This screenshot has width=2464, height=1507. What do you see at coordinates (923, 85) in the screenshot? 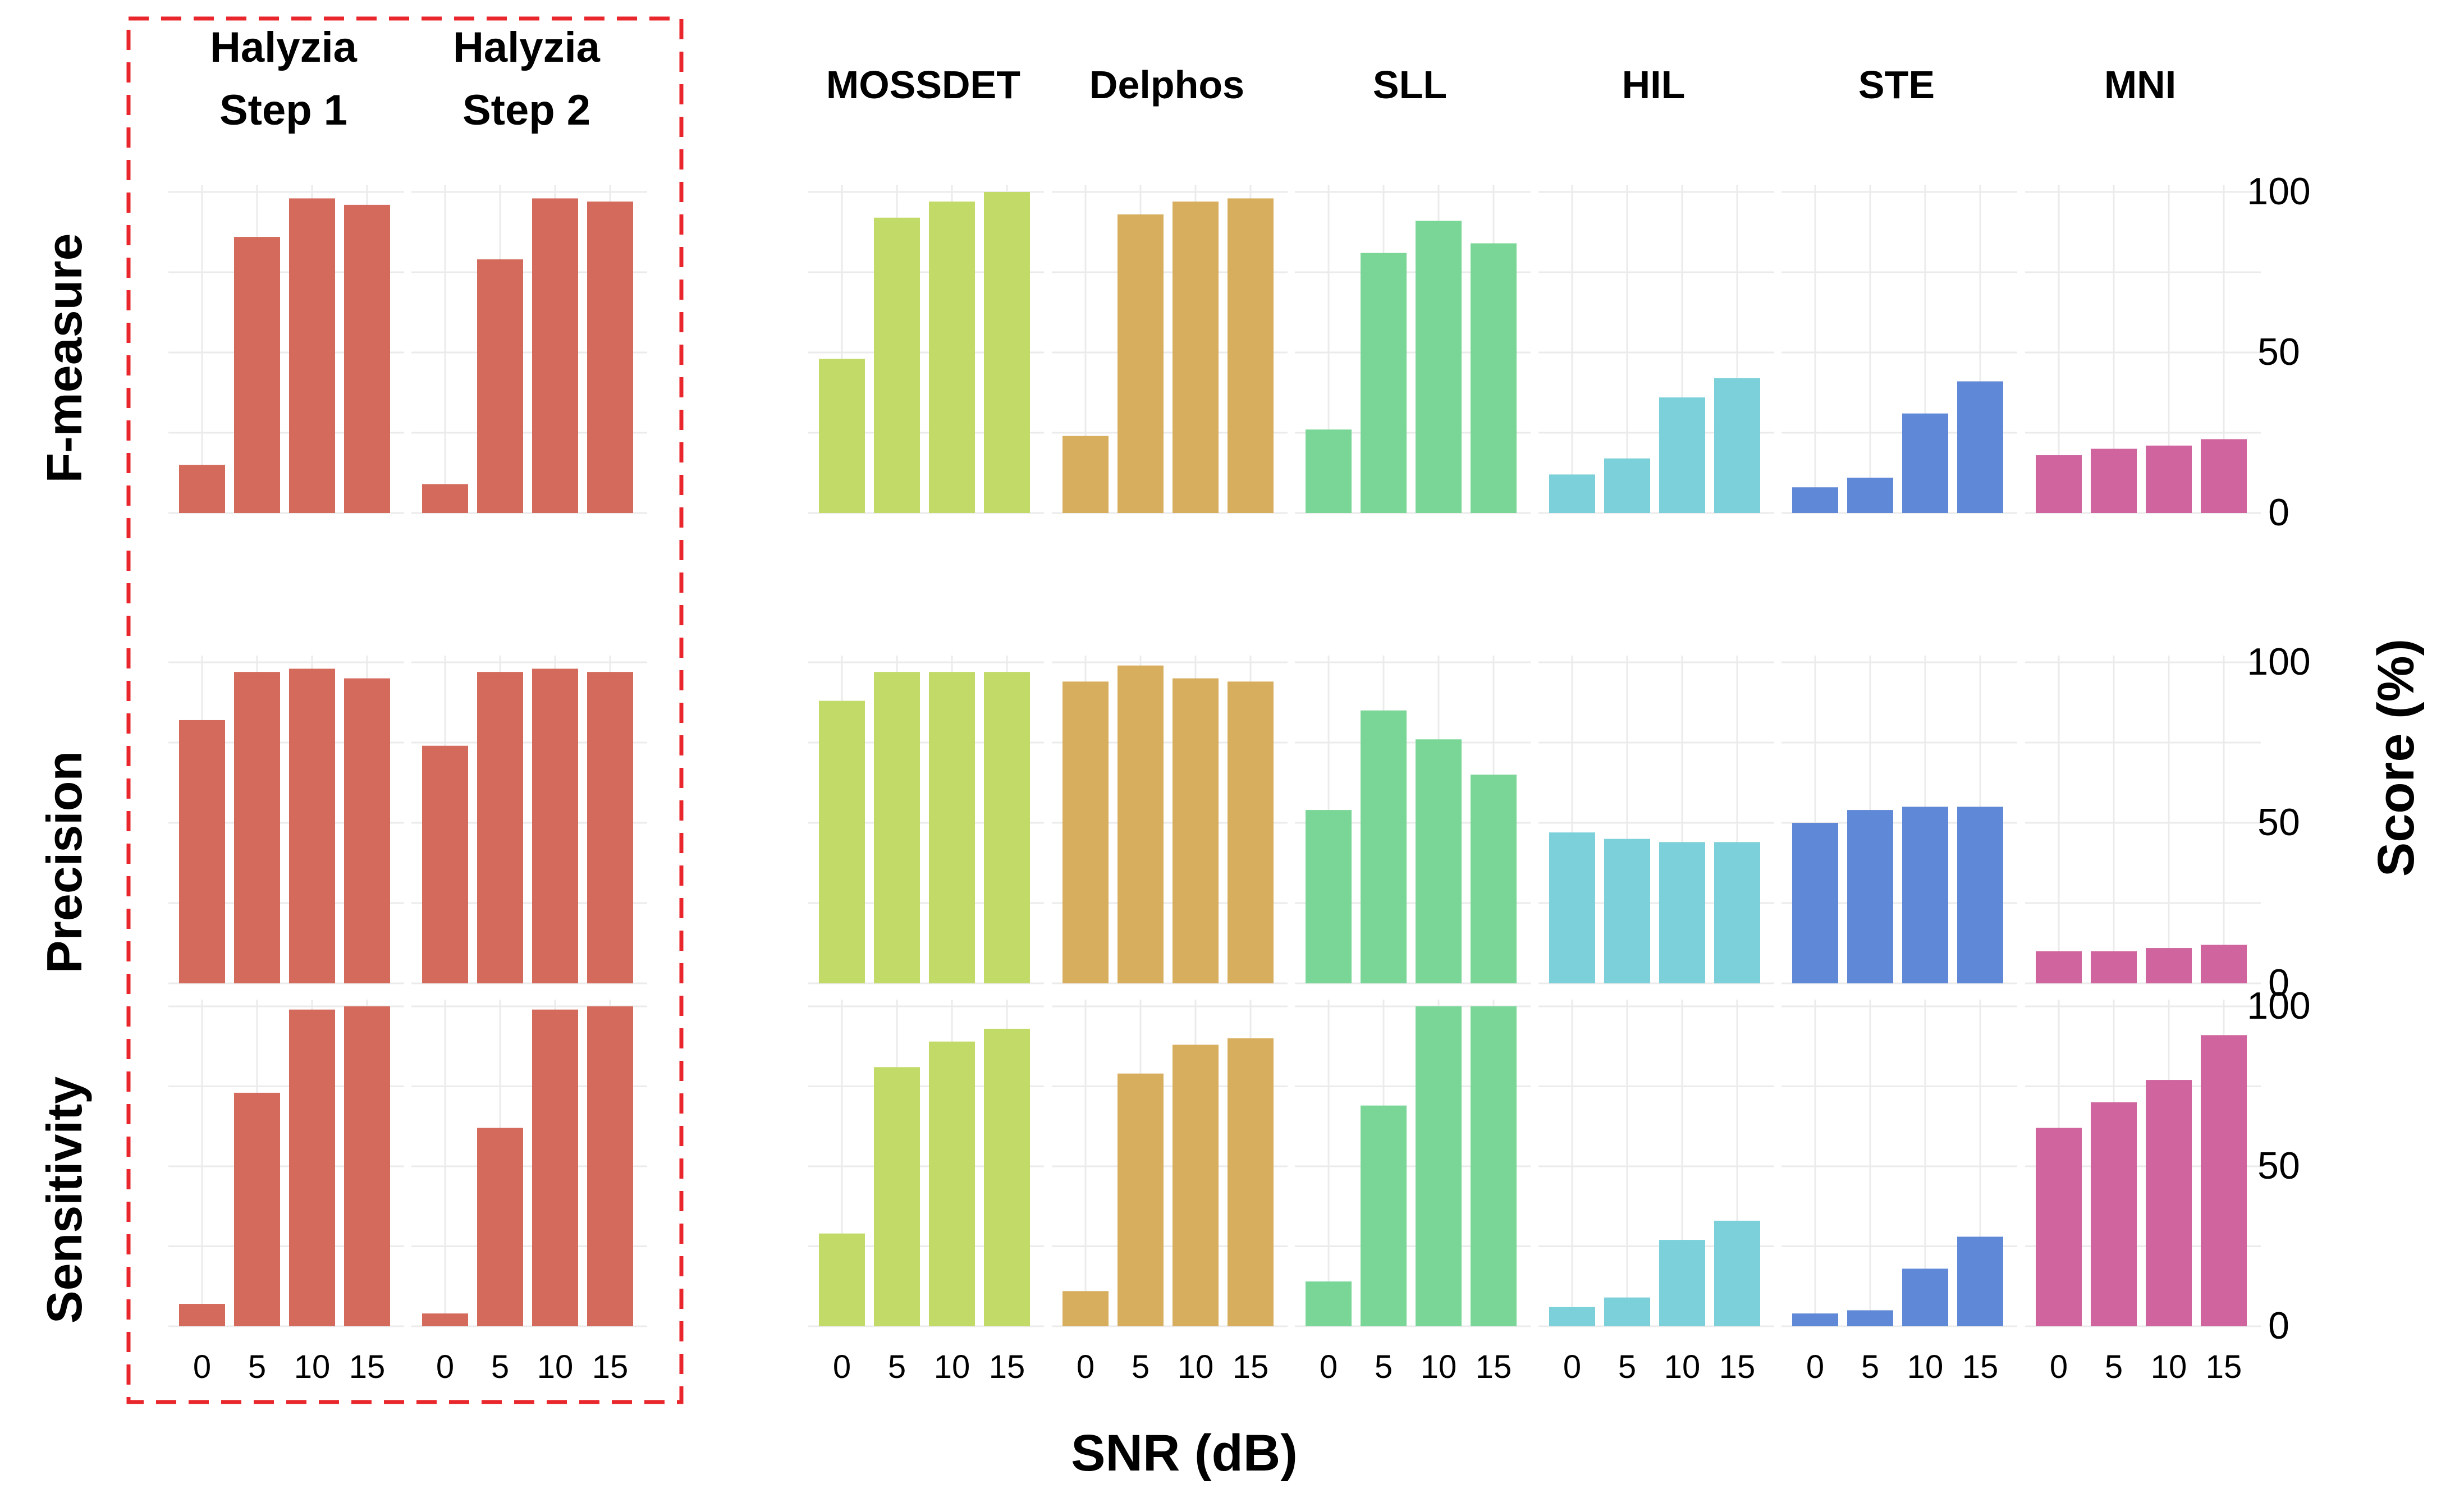
I see `column-title: MOSSDET` at bounding box center [923, 85].